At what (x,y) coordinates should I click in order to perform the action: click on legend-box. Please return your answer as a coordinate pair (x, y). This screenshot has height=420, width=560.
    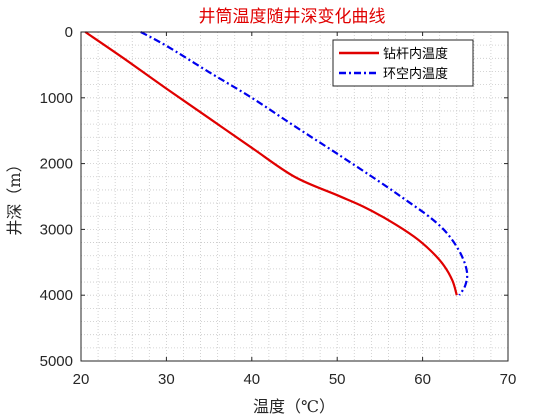
    Looking at the image, I should click on (403, 63).